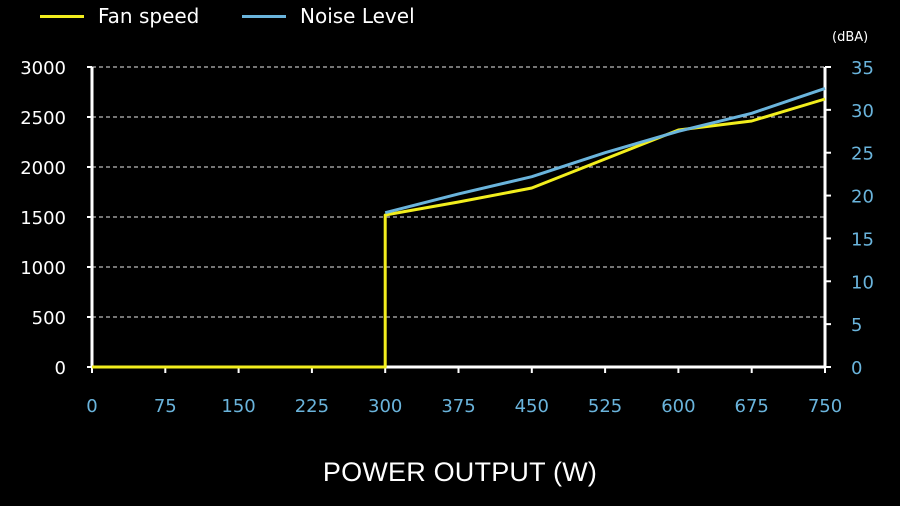  I want to click on y-left-tick-label: 2500, so click(43, 118).